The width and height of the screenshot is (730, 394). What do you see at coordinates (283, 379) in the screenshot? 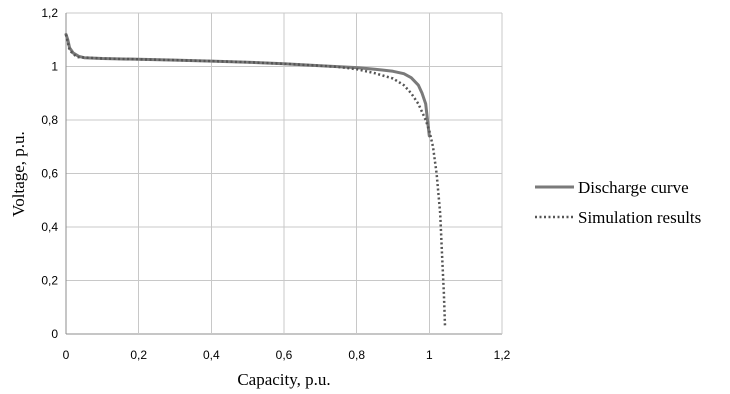
I see `x-axis-title: Capacity, p.u.` at bounding box center [283, 379].